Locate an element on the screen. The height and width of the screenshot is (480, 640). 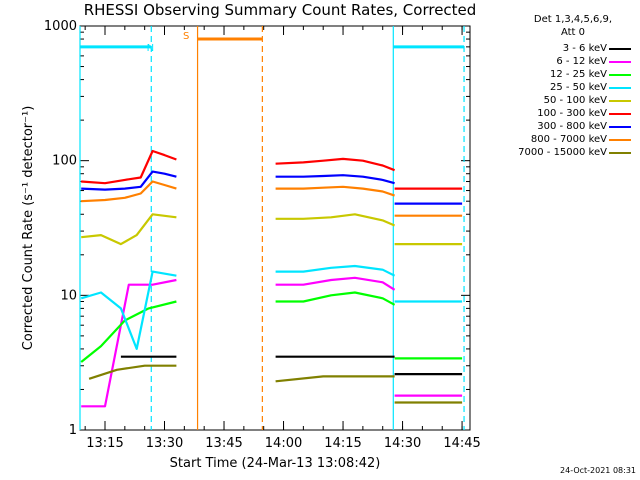
y-axis-title: Corrected Count Rate (s⁻¹ detector⁻¹) is located at coordinates (28, 228).